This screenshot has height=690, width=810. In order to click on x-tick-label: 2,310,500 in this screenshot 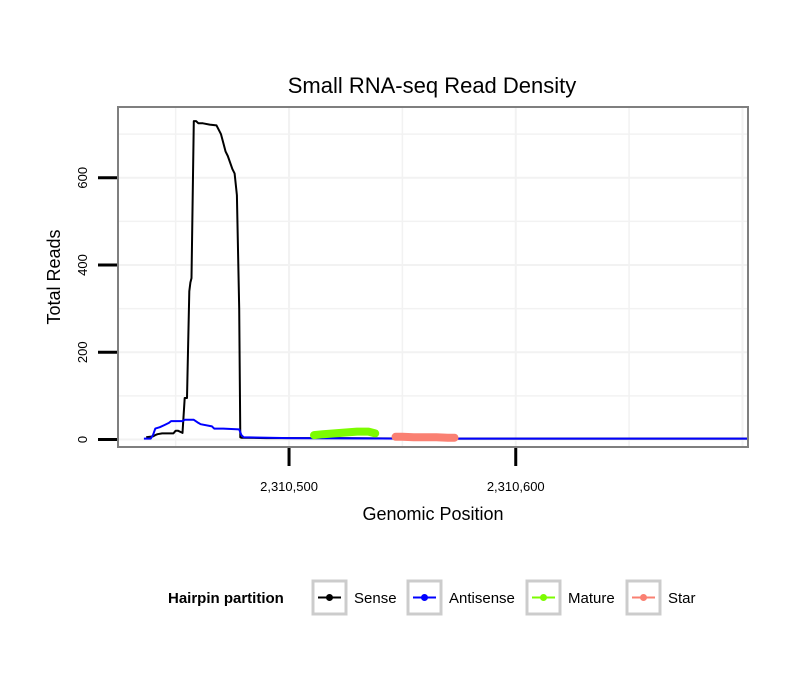, I will do `click(289, 486)`.